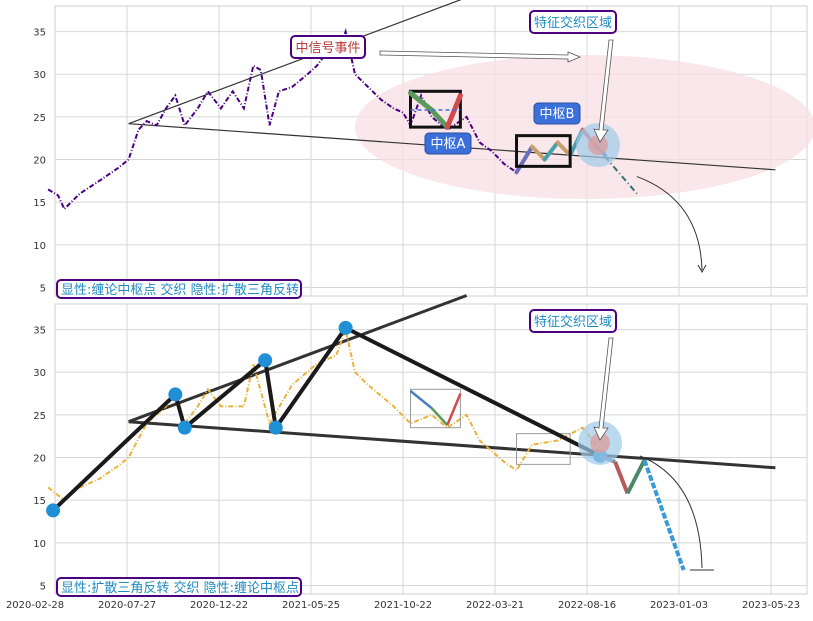  I want to click on top-zone-ellipse, so click(584, 127).